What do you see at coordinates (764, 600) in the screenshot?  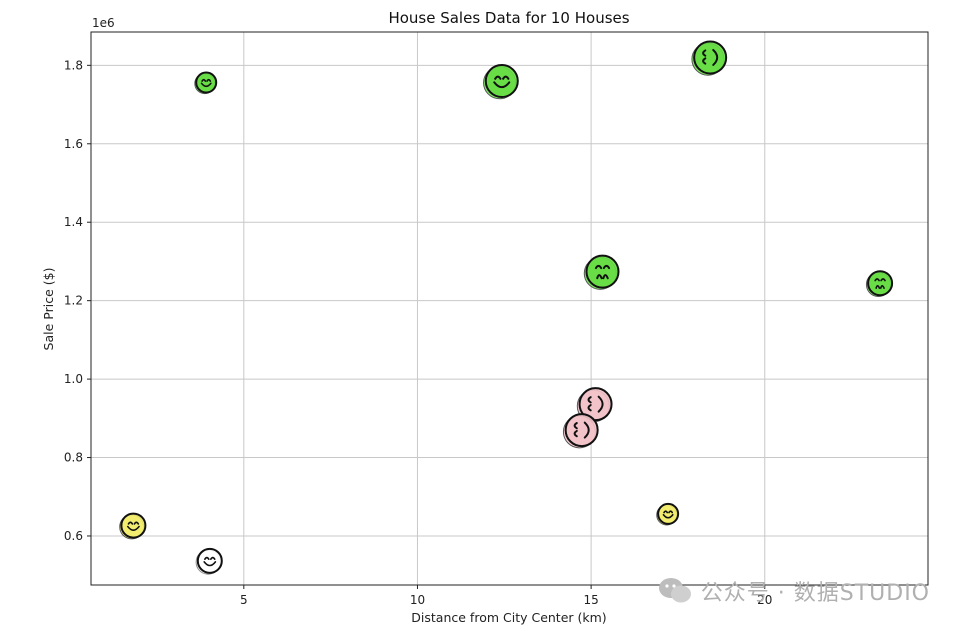 I see `x-tick-label: 20` at bounding box center [764, 600].